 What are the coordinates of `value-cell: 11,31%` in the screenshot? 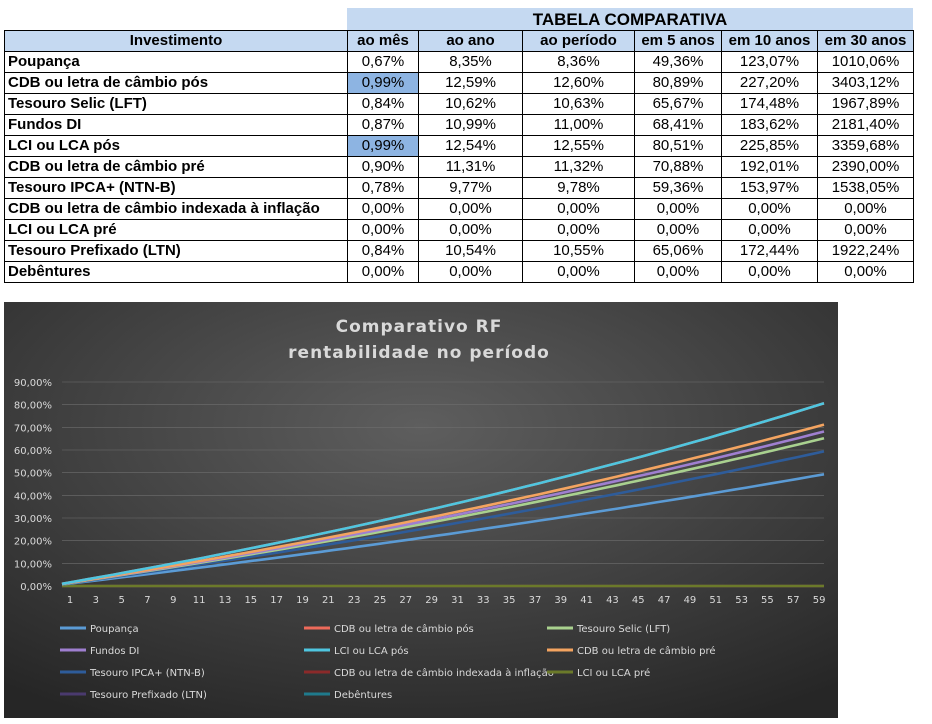 It's located at (470, 167).